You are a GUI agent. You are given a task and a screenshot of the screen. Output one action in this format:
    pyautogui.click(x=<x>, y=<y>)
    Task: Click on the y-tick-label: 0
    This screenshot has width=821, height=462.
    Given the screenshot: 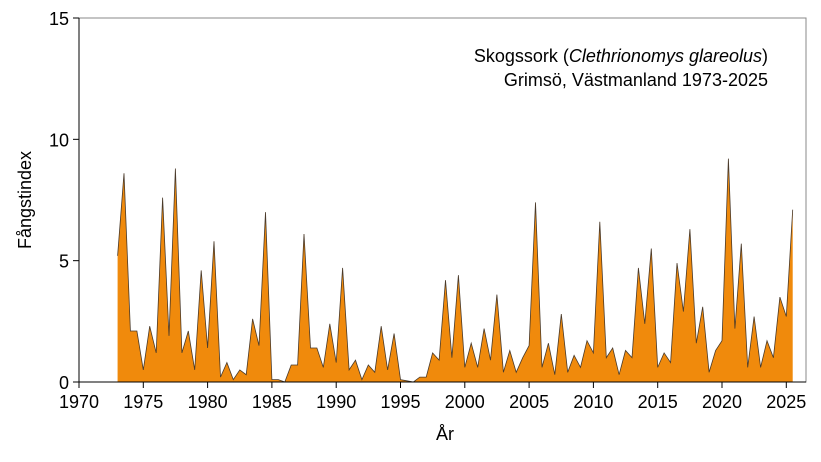 What is the action you would take?
    pyautogui.click(x=64, y=383)
    